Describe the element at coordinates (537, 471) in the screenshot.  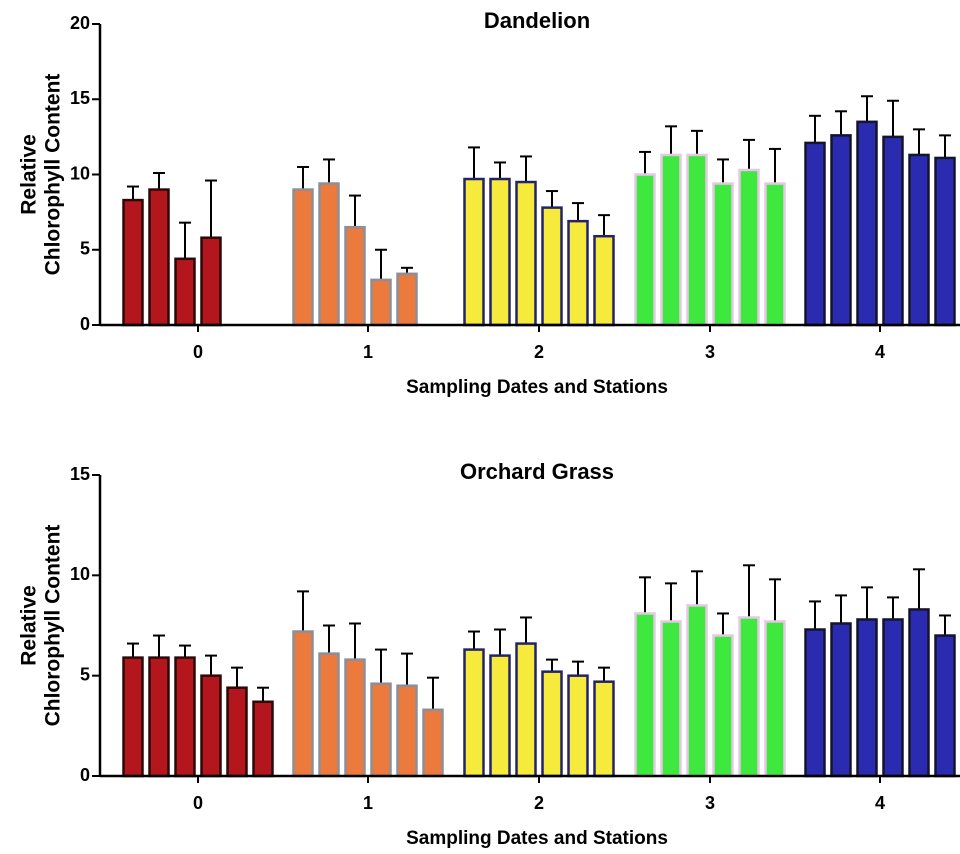
I see `chart-title: Orchard Grass` at that location.